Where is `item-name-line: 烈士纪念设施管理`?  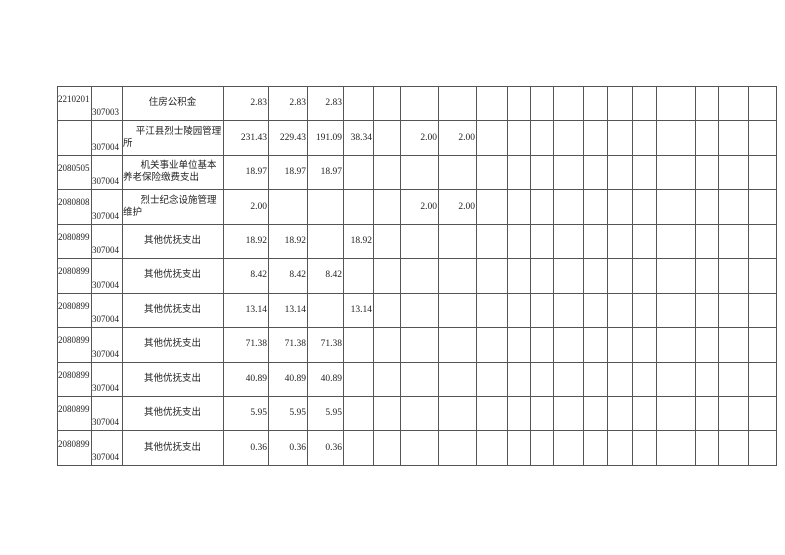 item-name-line: 烈士纪念设施管理 is located at coordinates (178, 200).